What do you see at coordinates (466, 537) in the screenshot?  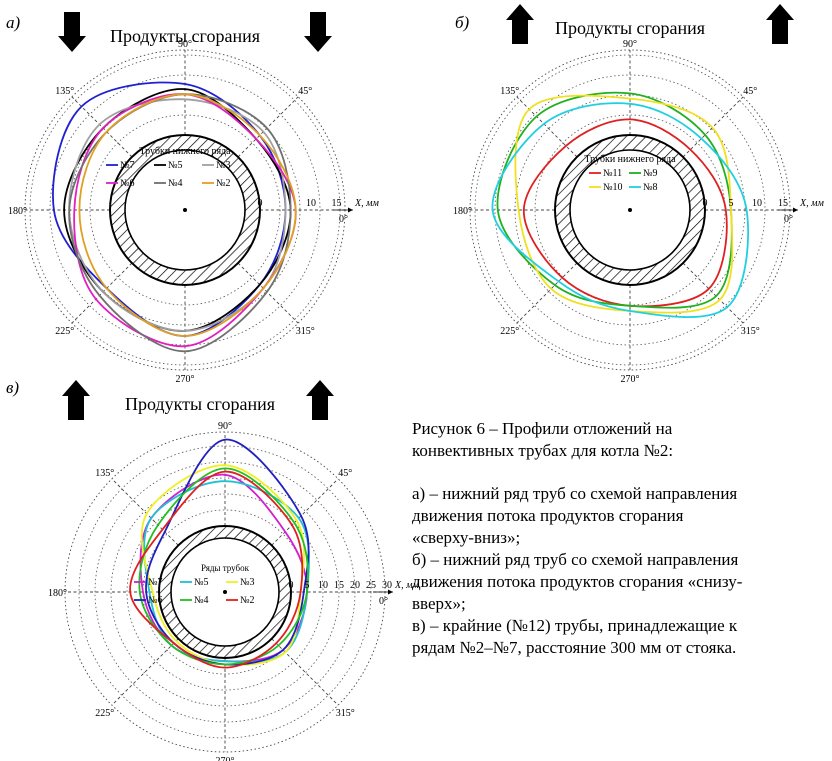 I see `caption-line: «сверху-вниз»;` at bounding box center [466, 537].